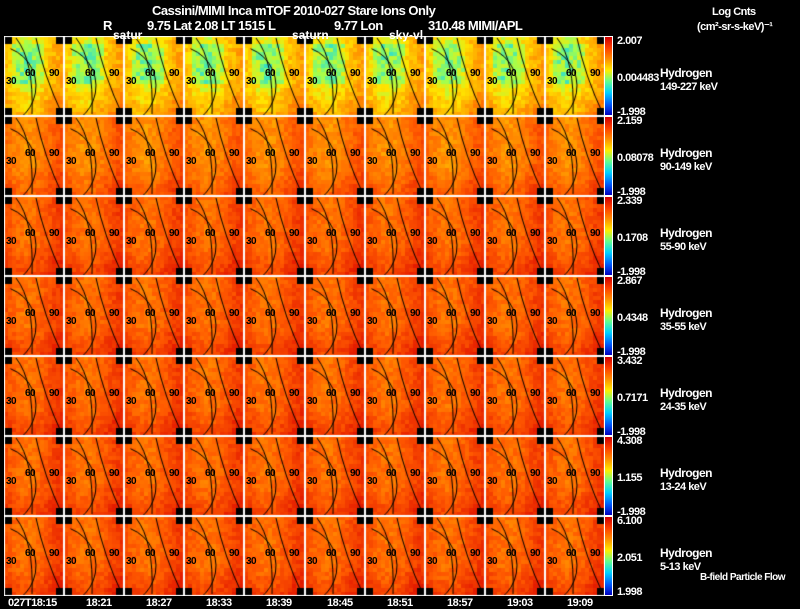 The height and width of the screenshot is (609, 800). I want to click on time-tick-label: 18:27, so click(159, 603).